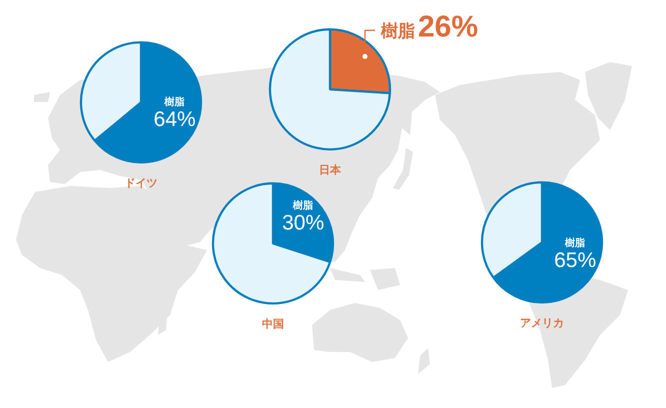  What do you see at coordinates (575, 260) in the screenshot?
I see `data-label: 65%` at bounding box center [575, 260].